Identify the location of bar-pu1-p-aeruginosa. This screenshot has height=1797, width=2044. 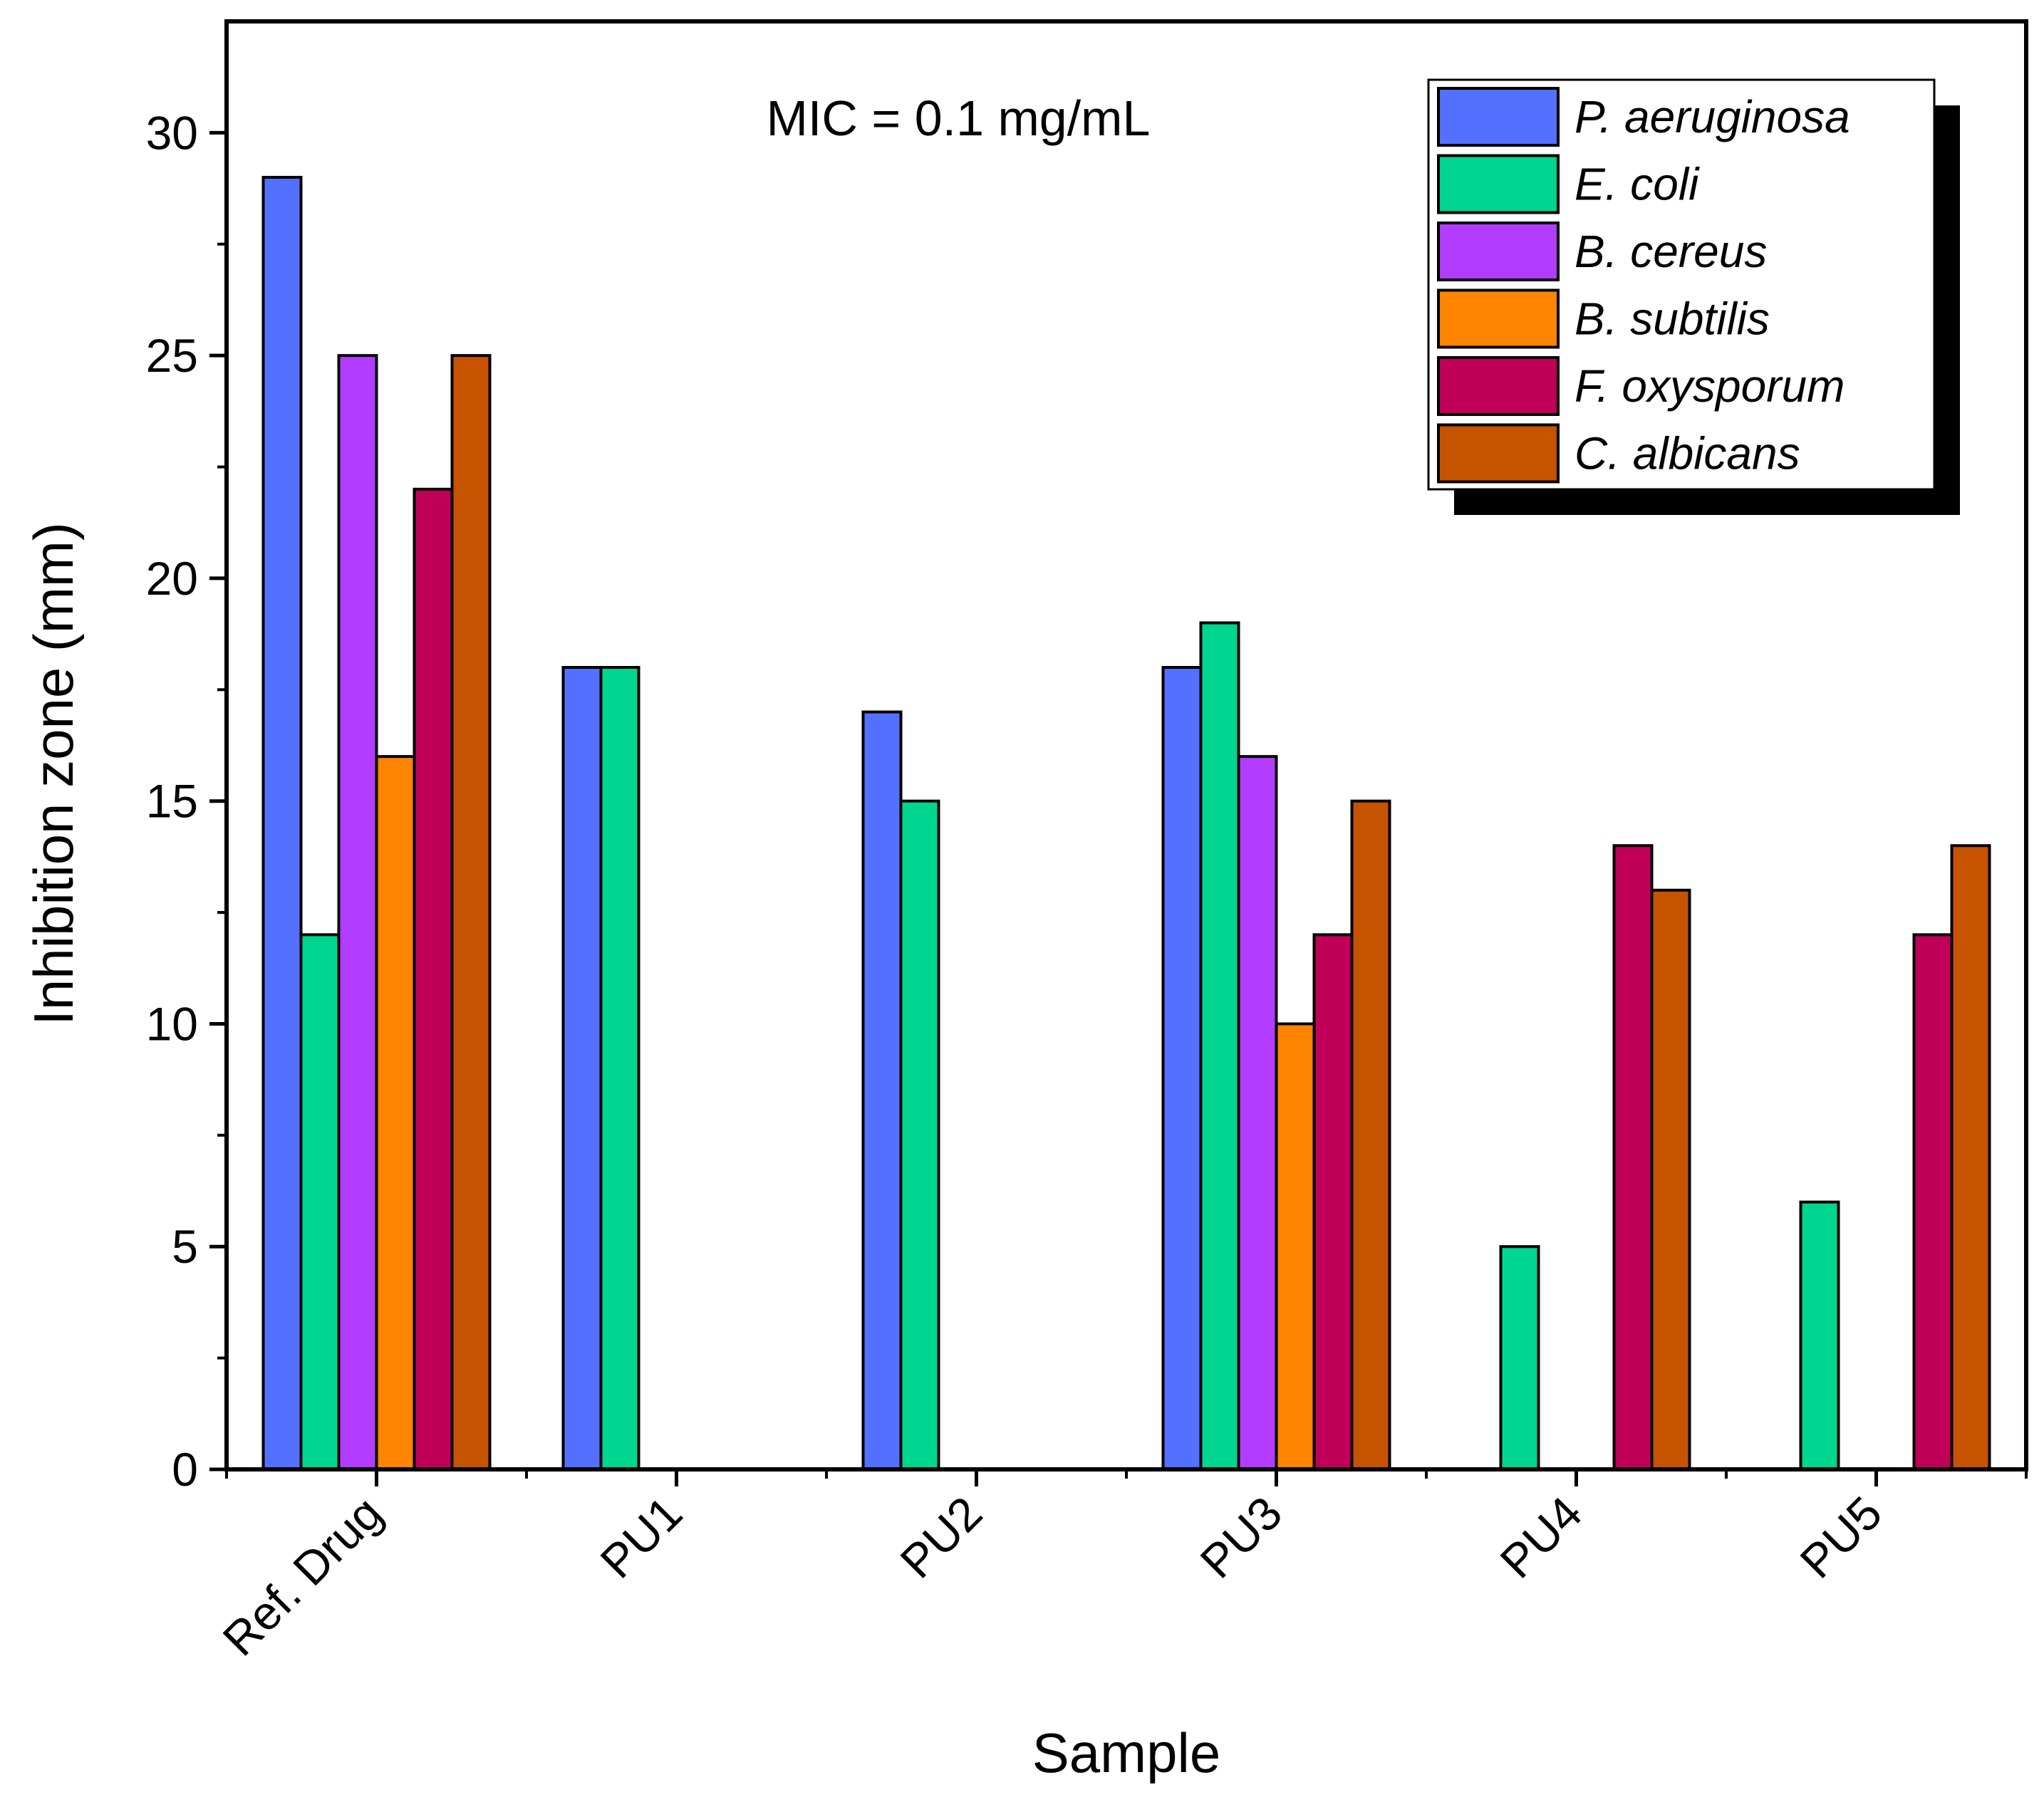
(582, 1068).